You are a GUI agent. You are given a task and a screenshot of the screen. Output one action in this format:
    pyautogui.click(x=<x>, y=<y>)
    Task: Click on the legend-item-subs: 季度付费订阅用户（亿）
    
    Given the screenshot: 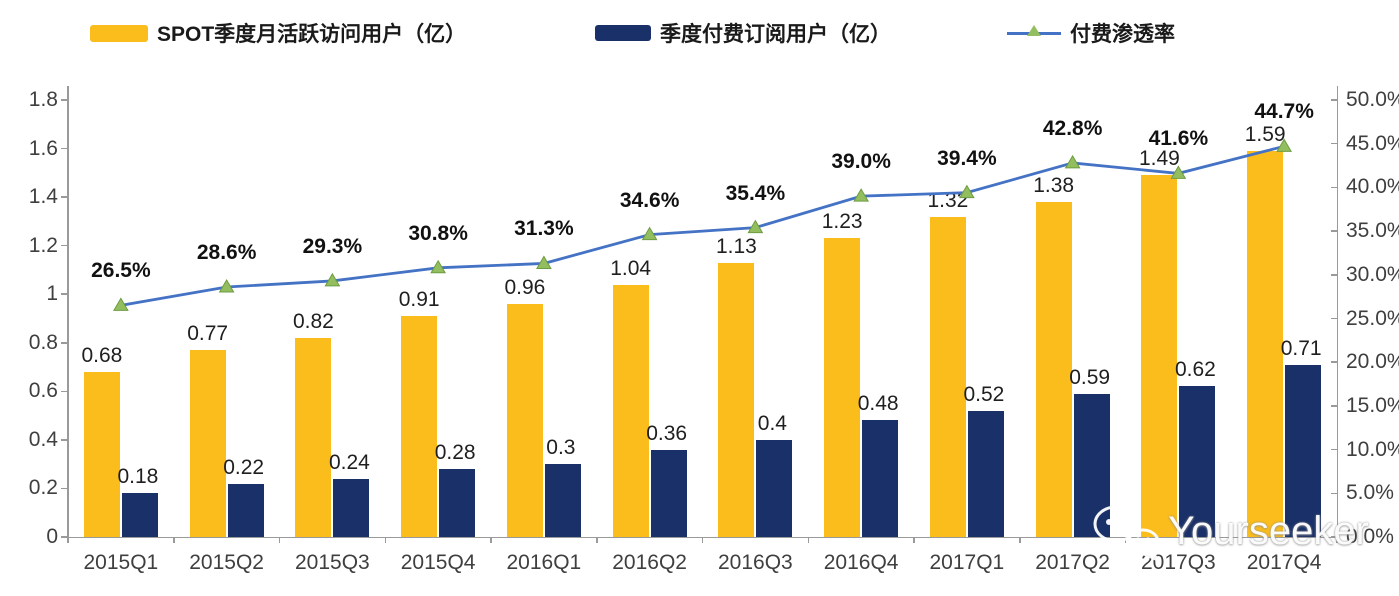 What is the action you would take?
    pyautogui.click(x=743, y=33)
    